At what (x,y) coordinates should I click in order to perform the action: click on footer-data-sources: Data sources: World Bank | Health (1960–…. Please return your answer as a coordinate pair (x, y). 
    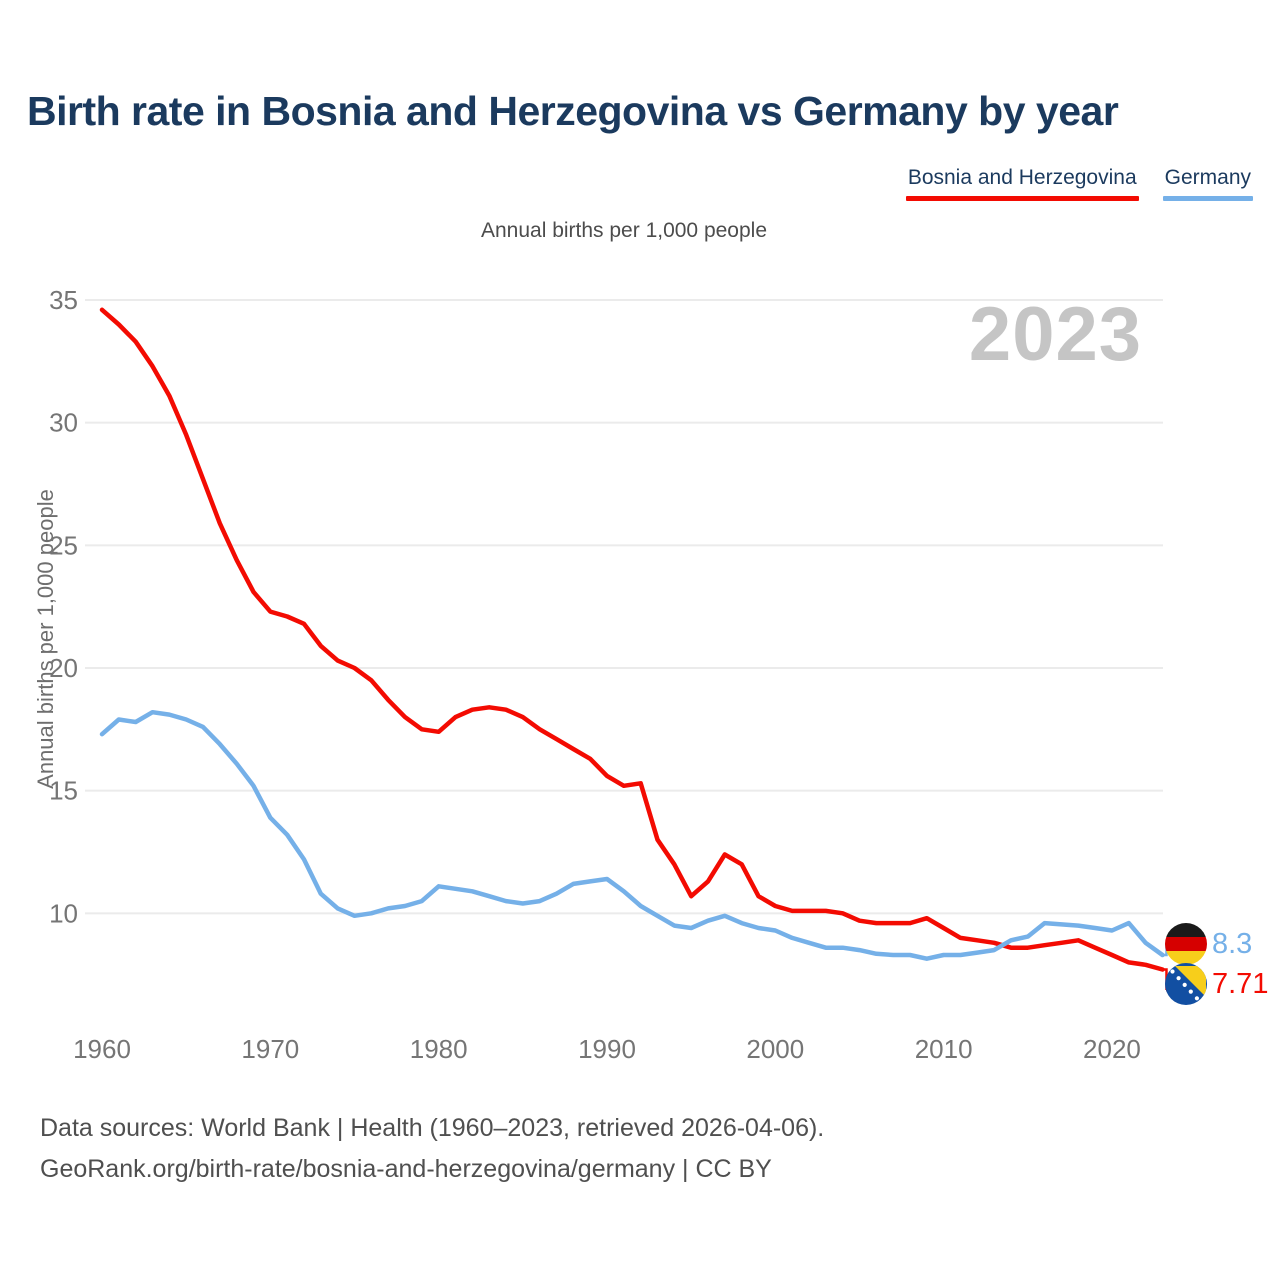
    Looking at the image, I should click on (432, 1128).